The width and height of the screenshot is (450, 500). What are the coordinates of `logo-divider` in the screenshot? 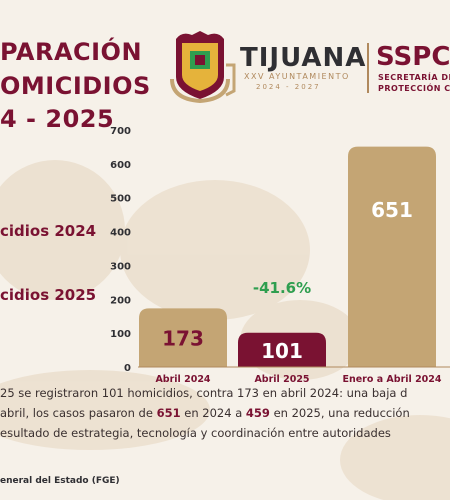 It's located at (368, 68).